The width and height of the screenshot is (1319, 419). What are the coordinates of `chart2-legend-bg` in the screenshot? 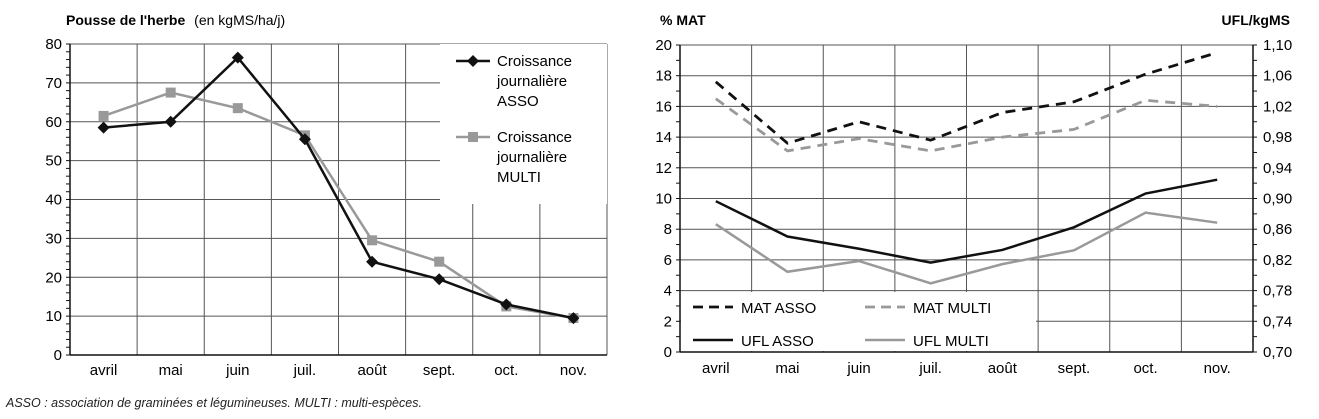 It's located at (858, 321).